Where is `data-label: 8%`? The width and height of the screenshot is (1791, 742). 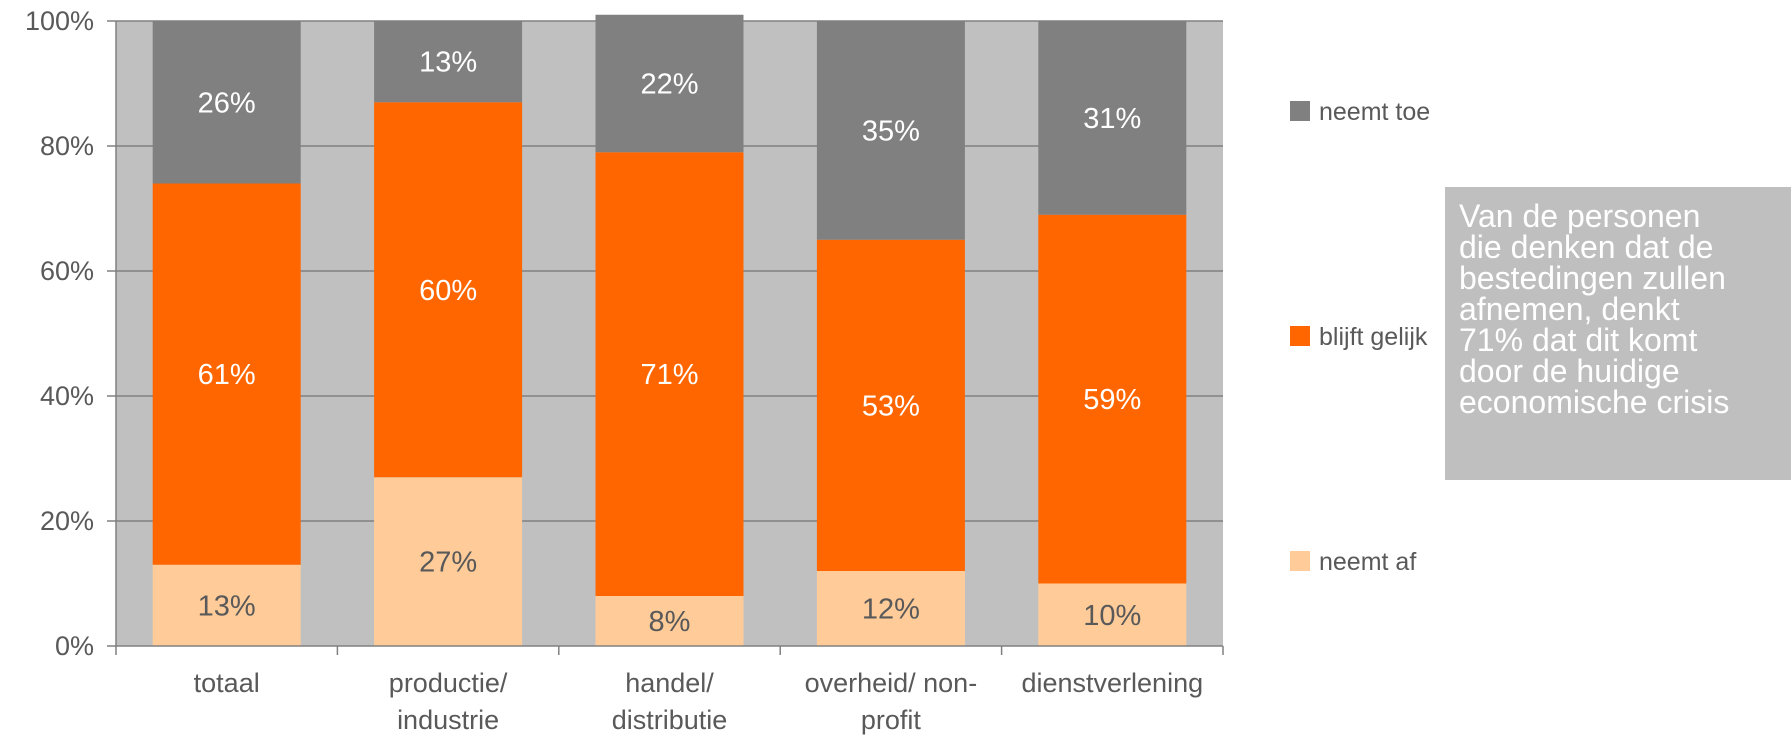 data-label: 8% is located at coordinates (670, 622).